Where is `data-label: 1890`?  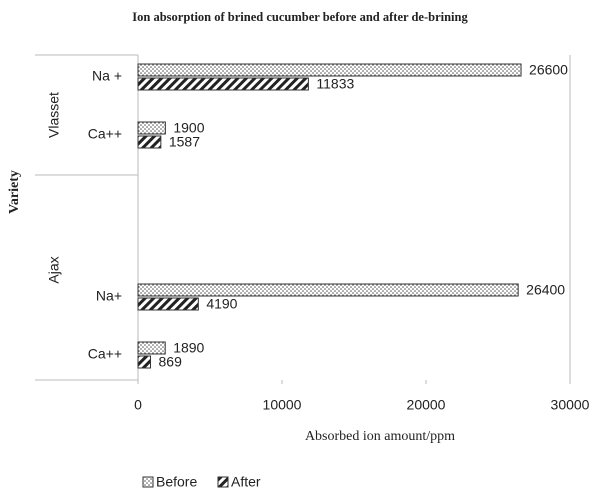
data-label: 1890 is located at coordinates (188, 348).